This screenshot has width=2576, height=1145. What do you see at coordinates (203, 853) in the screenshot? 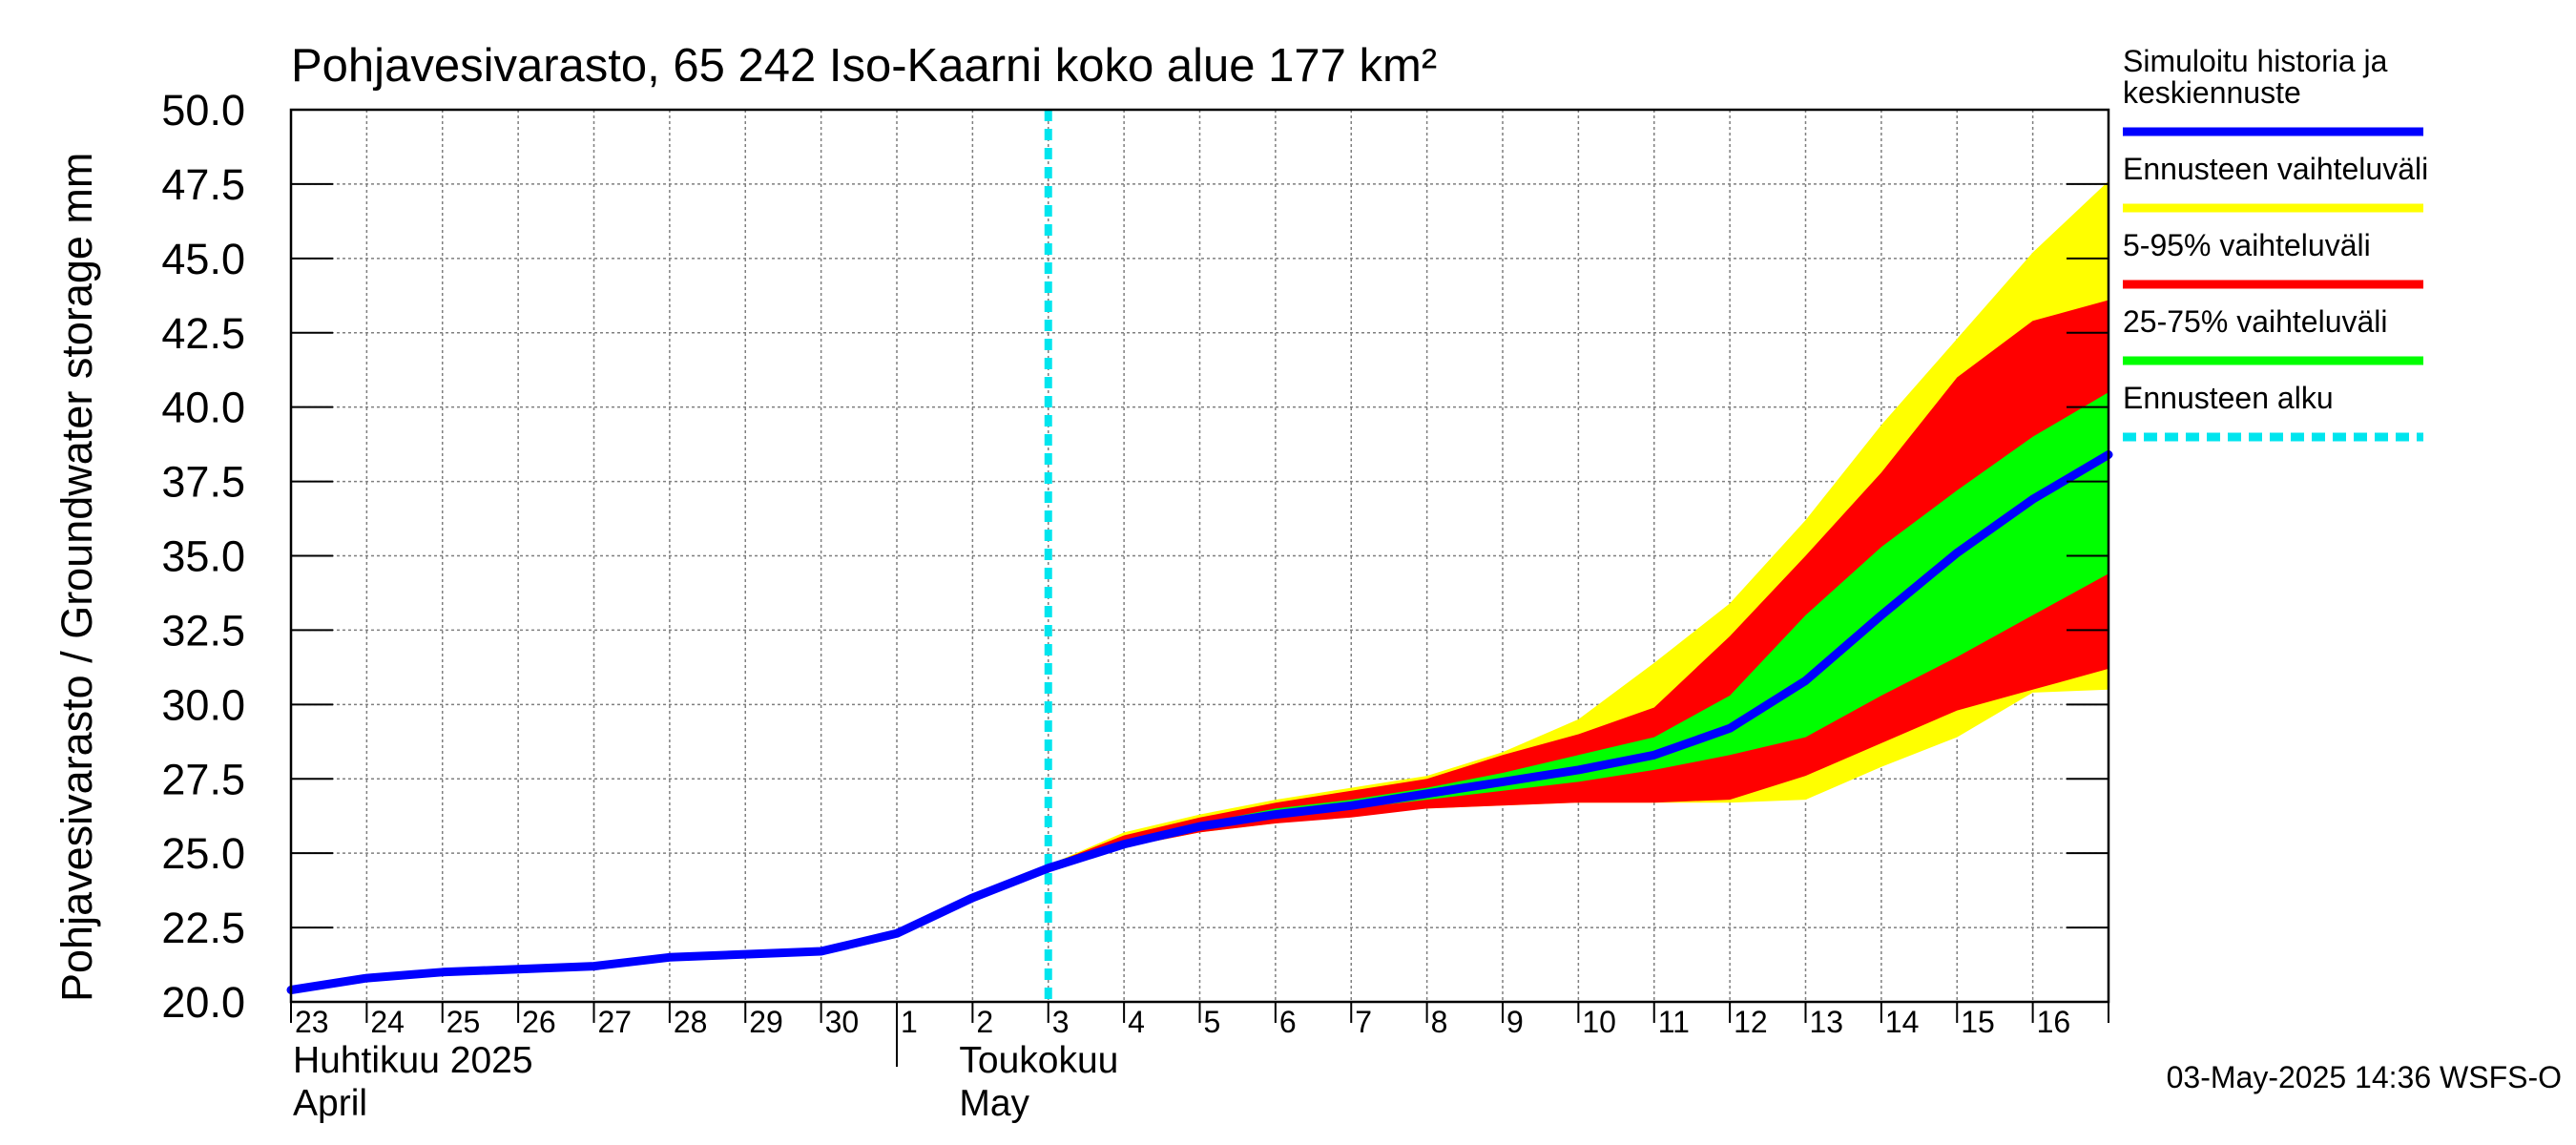
I see `y-tick-label: 25.0` at bounding box center [203, 853].